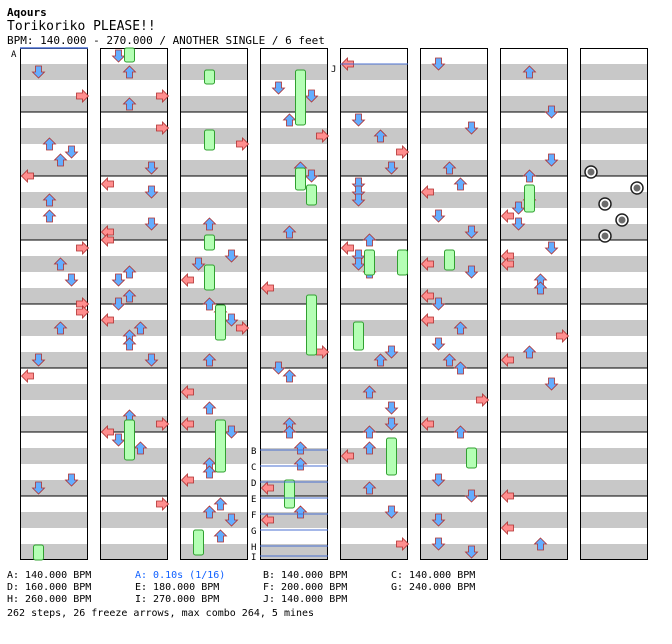  Describe the element at coordinates (433, 587) in the screenshot. I see `bpm-entry: G: 240.000 BPM` at that location.